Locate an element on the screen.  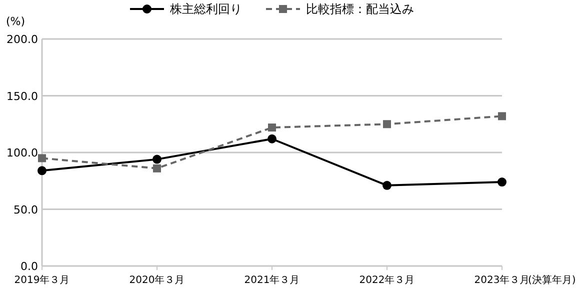
x-tick-label: 2022年３月 is located at coordinates (387, 280).